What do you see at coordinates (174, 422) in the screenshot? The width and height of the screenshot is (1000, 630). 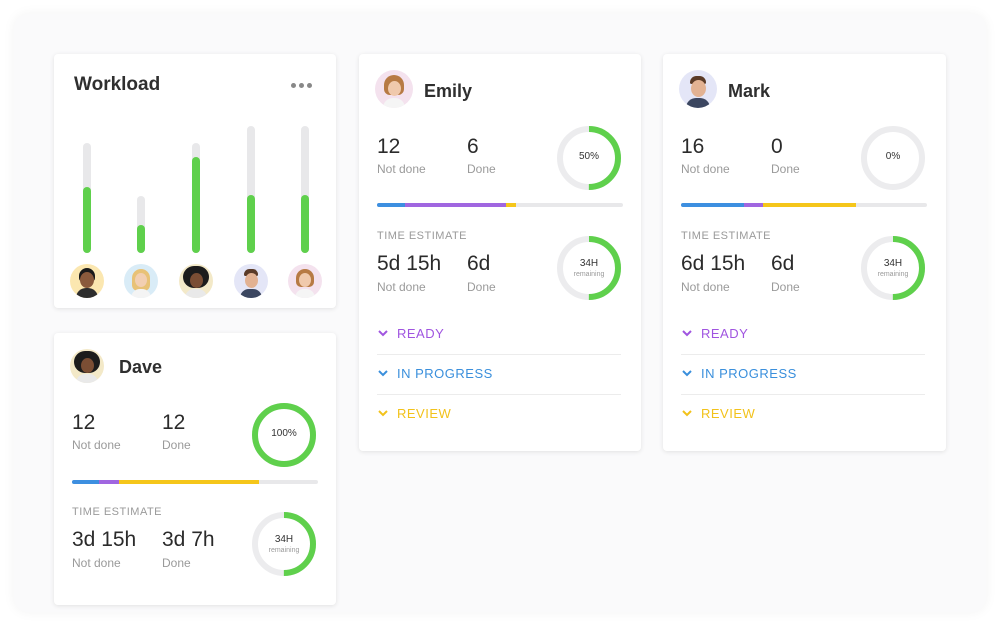 I see `done-count: 12` at bounding box center [174, 422].